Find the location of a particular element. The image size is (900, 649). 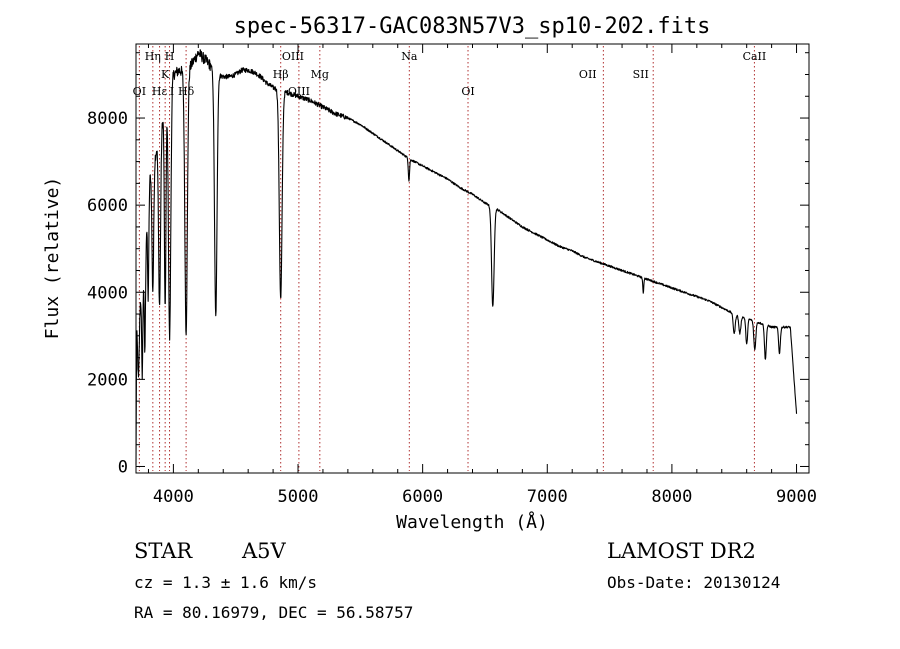

x-tick-label: 9000 is located at coordinates (796, 497).